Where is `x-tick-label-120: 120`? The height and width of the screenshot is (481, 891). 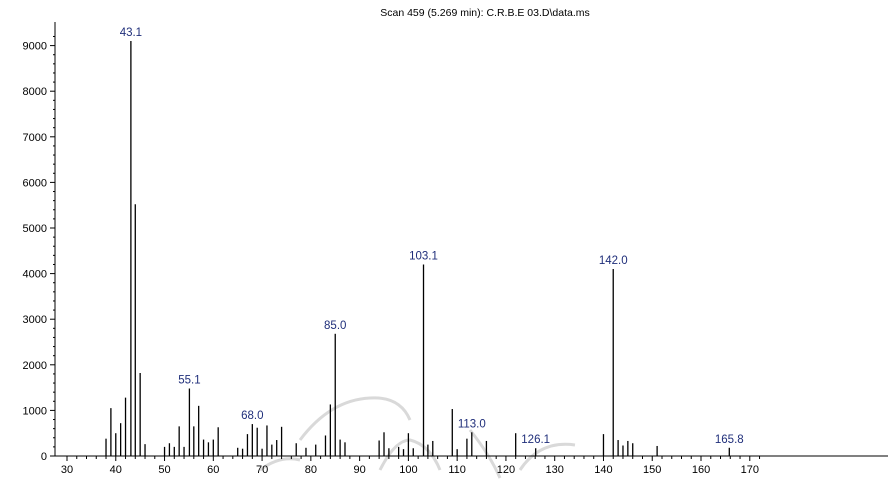 x-tick-label-120: 120 is located at coordinates (506, 470).